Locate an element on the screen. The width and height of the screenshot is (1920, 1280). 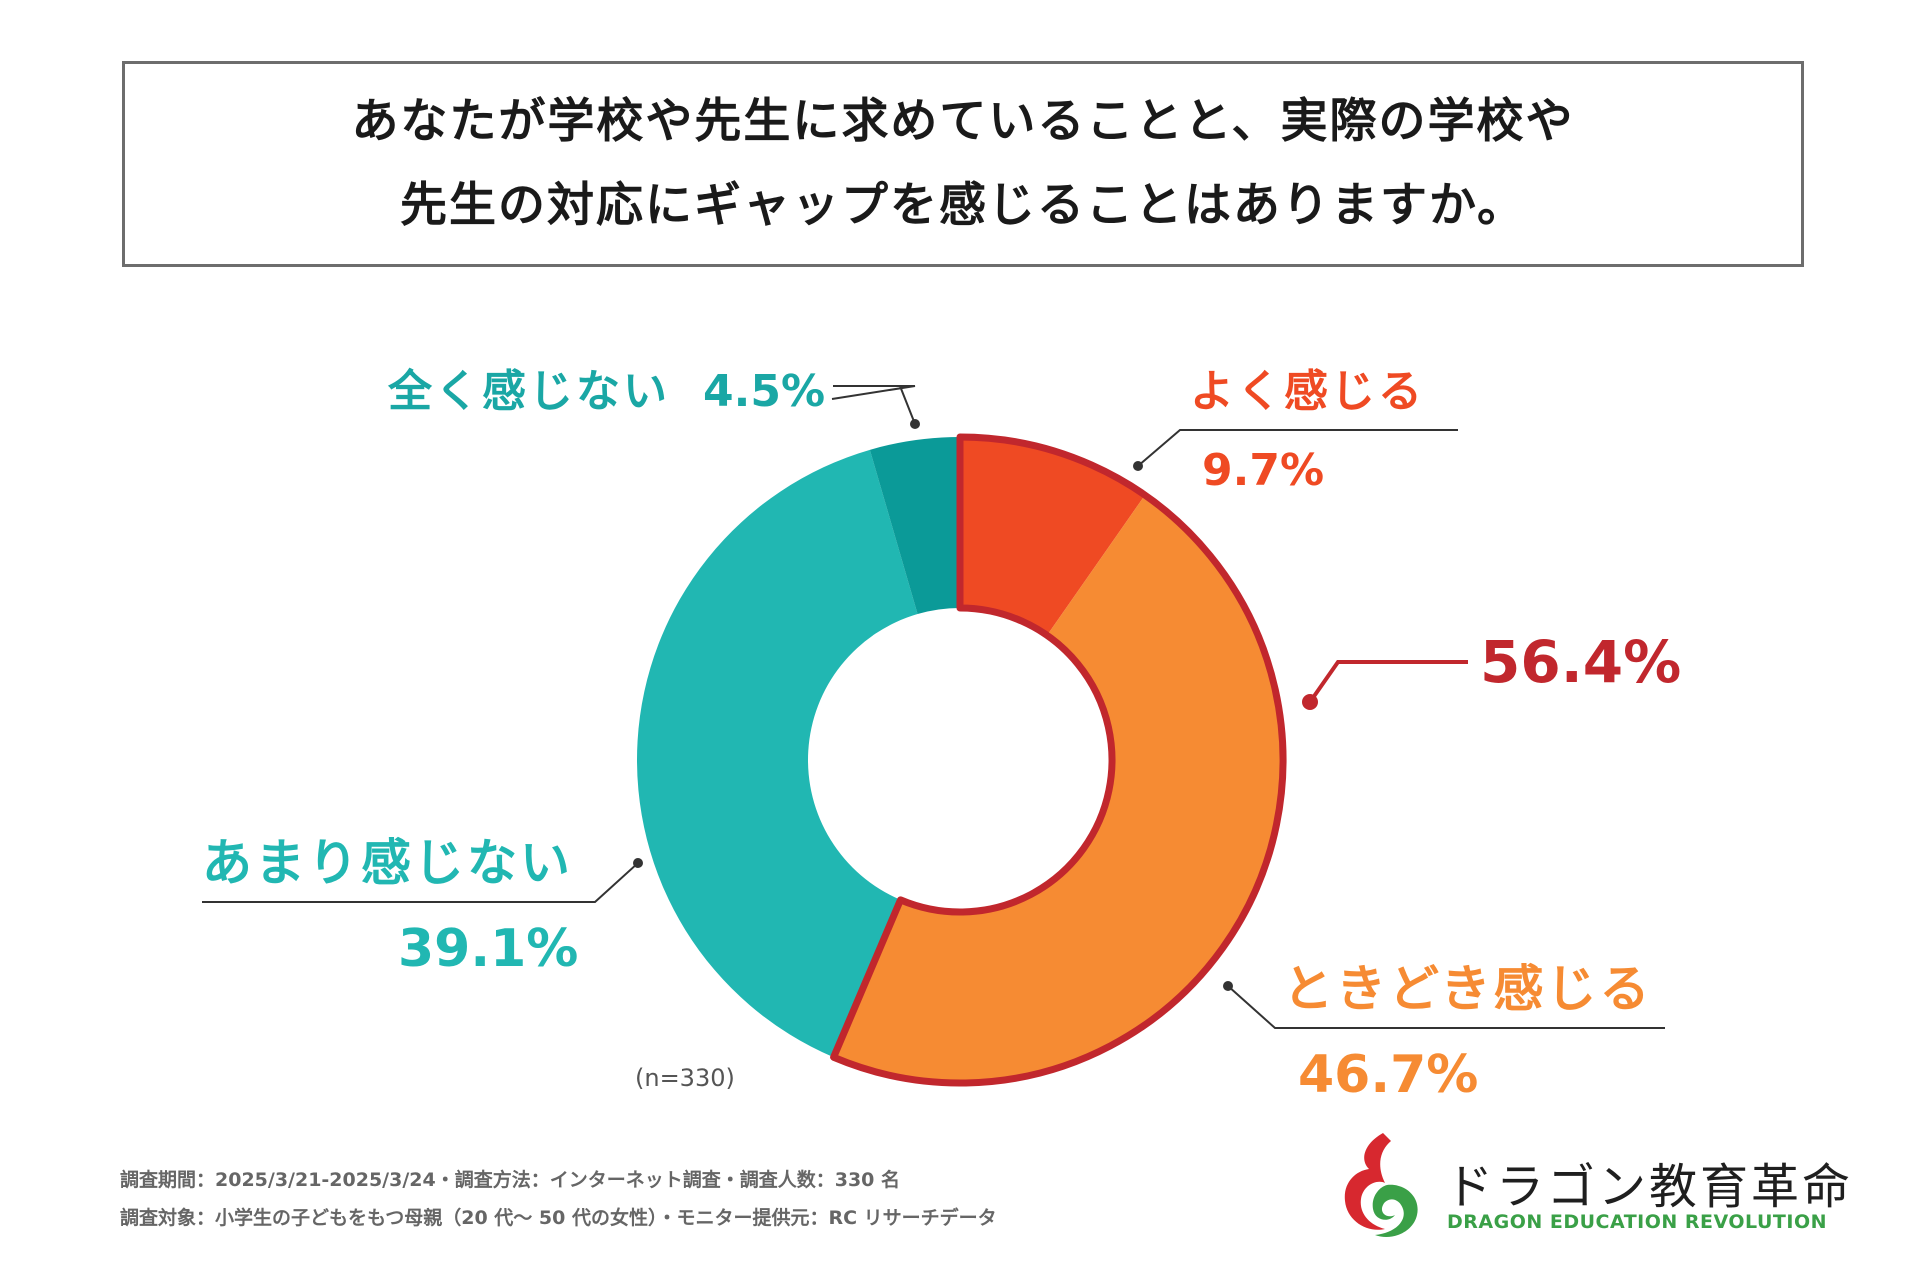
slice-amari is located at coordinates (777, 753).